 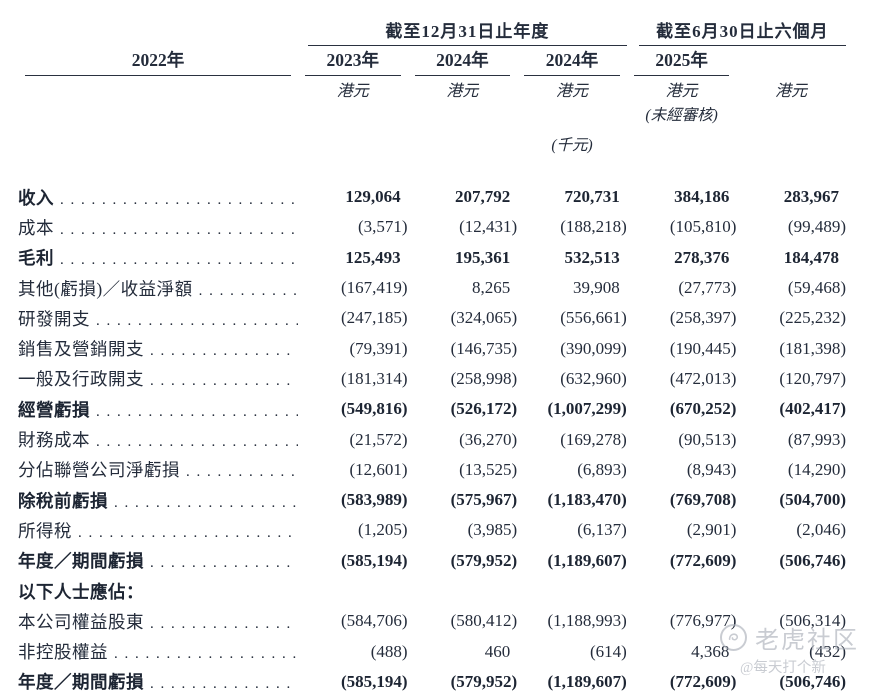 I want to click on value-cell: (146,735), so click(x=484, y=348).